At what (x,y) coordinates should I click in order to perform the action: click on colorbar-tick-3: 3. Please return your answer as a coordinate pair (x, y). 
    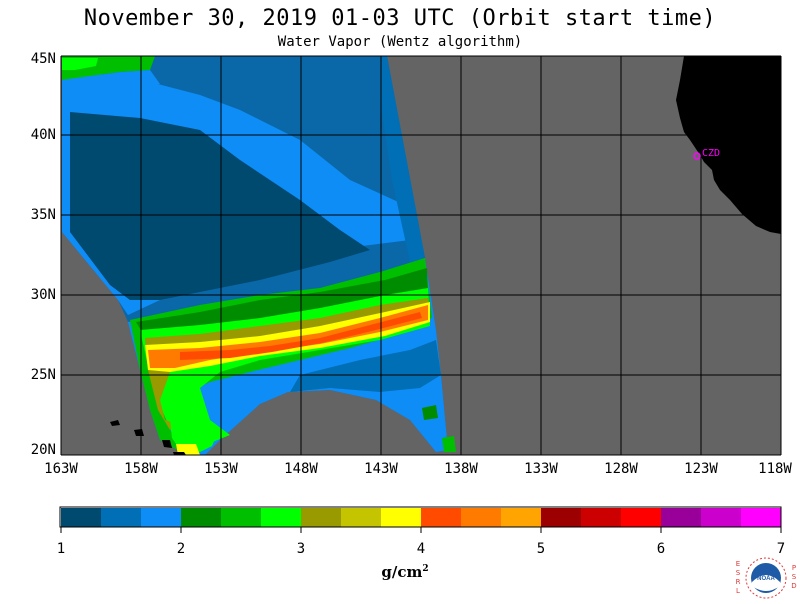
    Looking at the image, I should click on (301, 549).